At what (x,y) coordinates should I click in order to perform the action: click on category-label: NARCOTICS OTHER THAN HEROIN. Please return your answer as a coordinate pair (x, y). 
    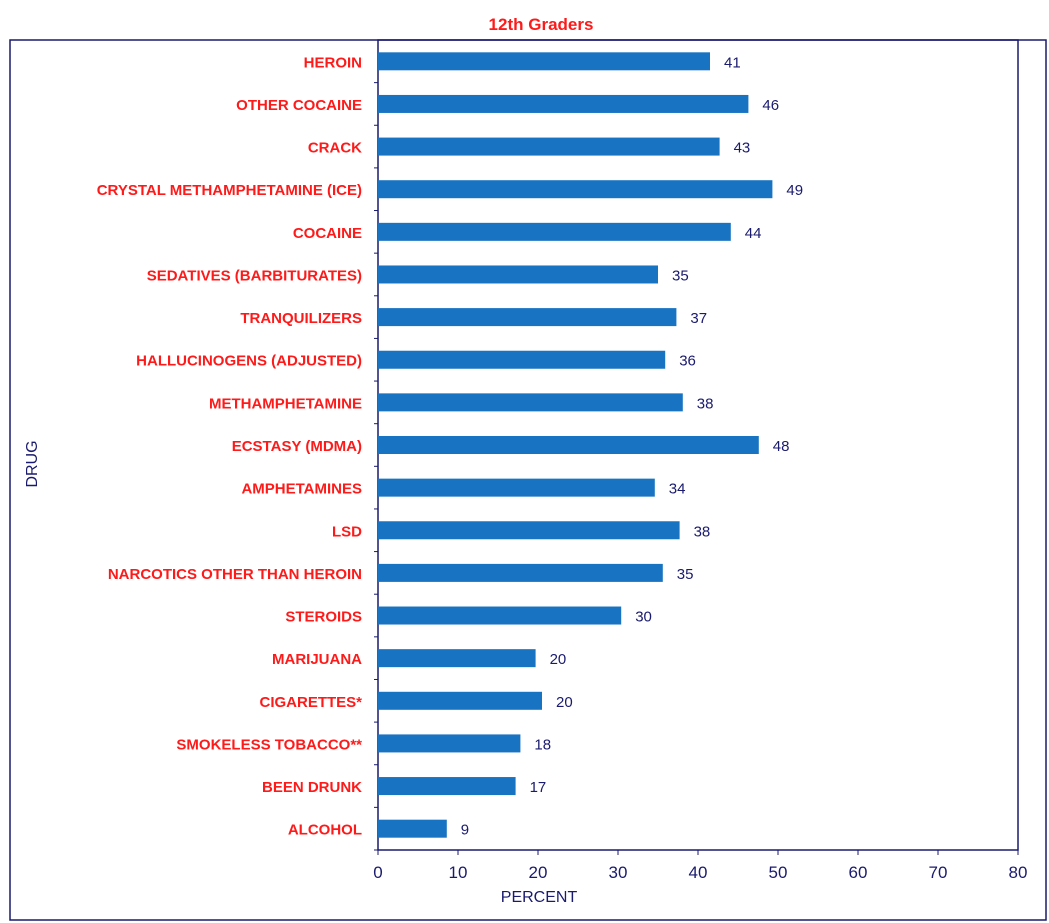
    Looking at the image, I should click on (235, 574).